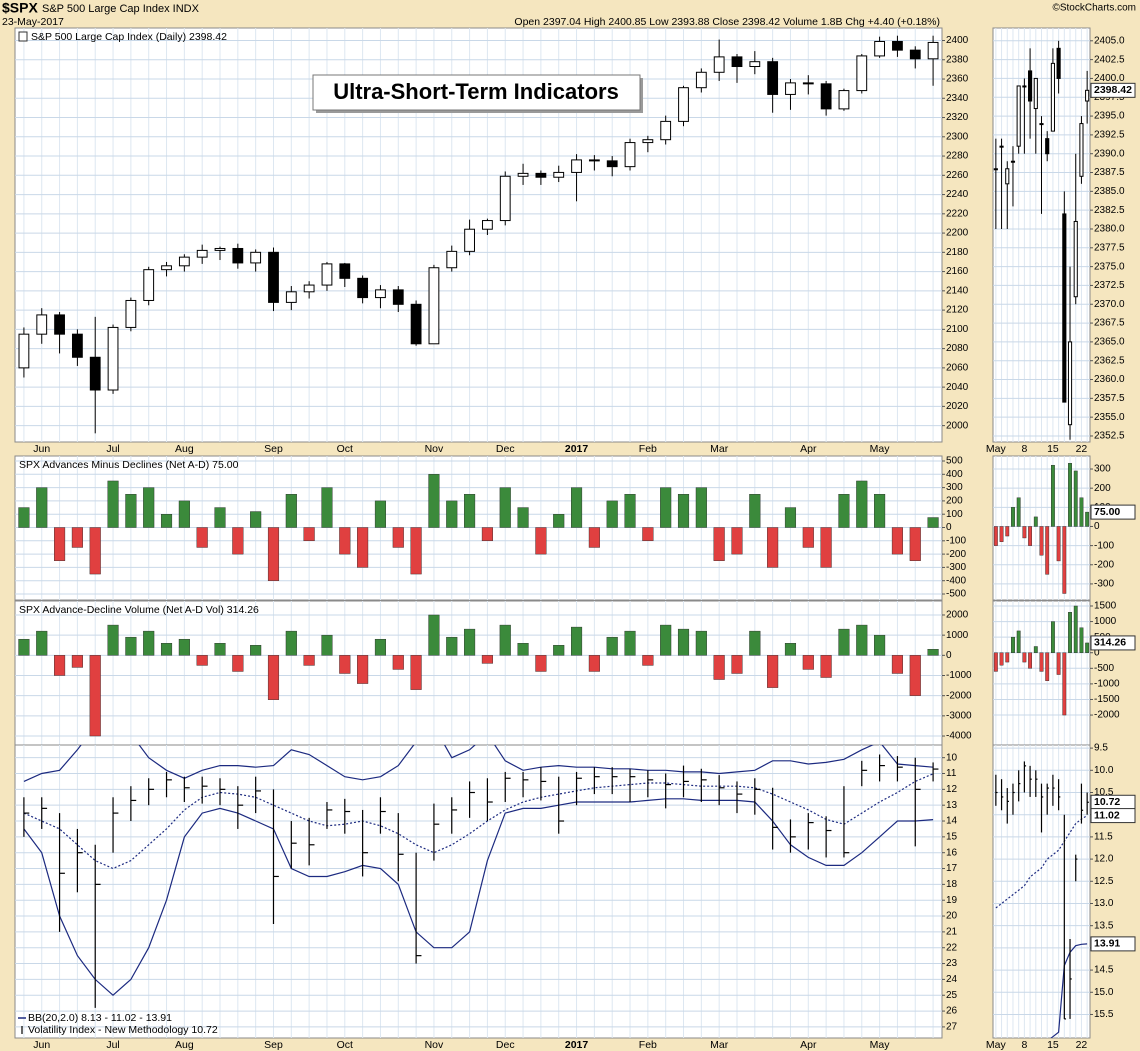 The height and width of the screenshot is (1051, 1140). What do you see at coordinates (478, 763) in the screenshot?
I see `bollinger-band` at bounding box center [478, 763].